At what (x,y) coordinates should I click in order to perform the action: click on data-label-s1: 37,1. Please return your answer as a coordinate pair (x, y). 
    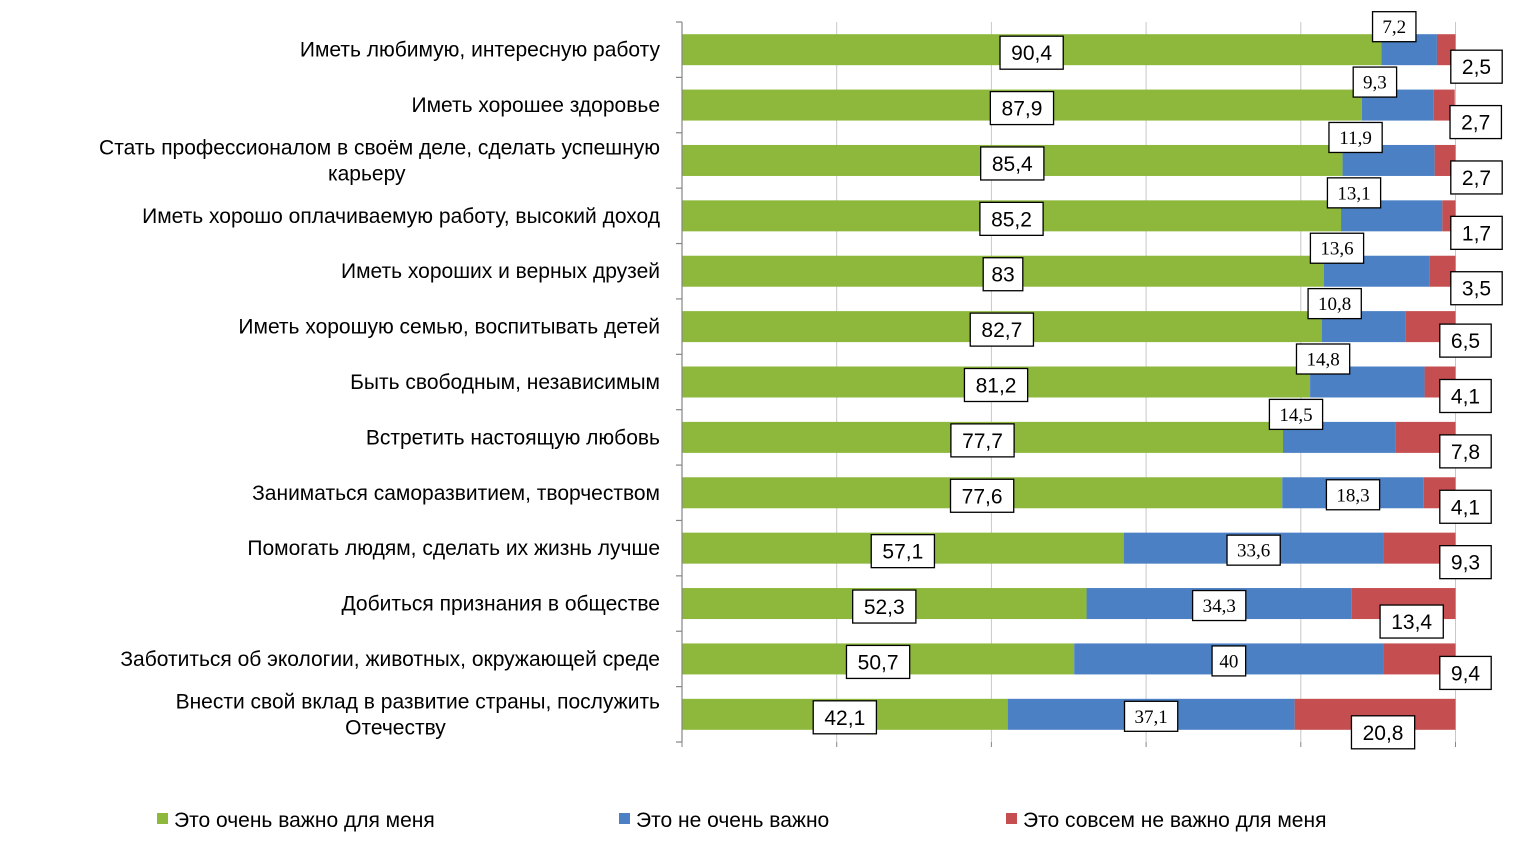
    Looking at the image, I should click on (1151, 717).